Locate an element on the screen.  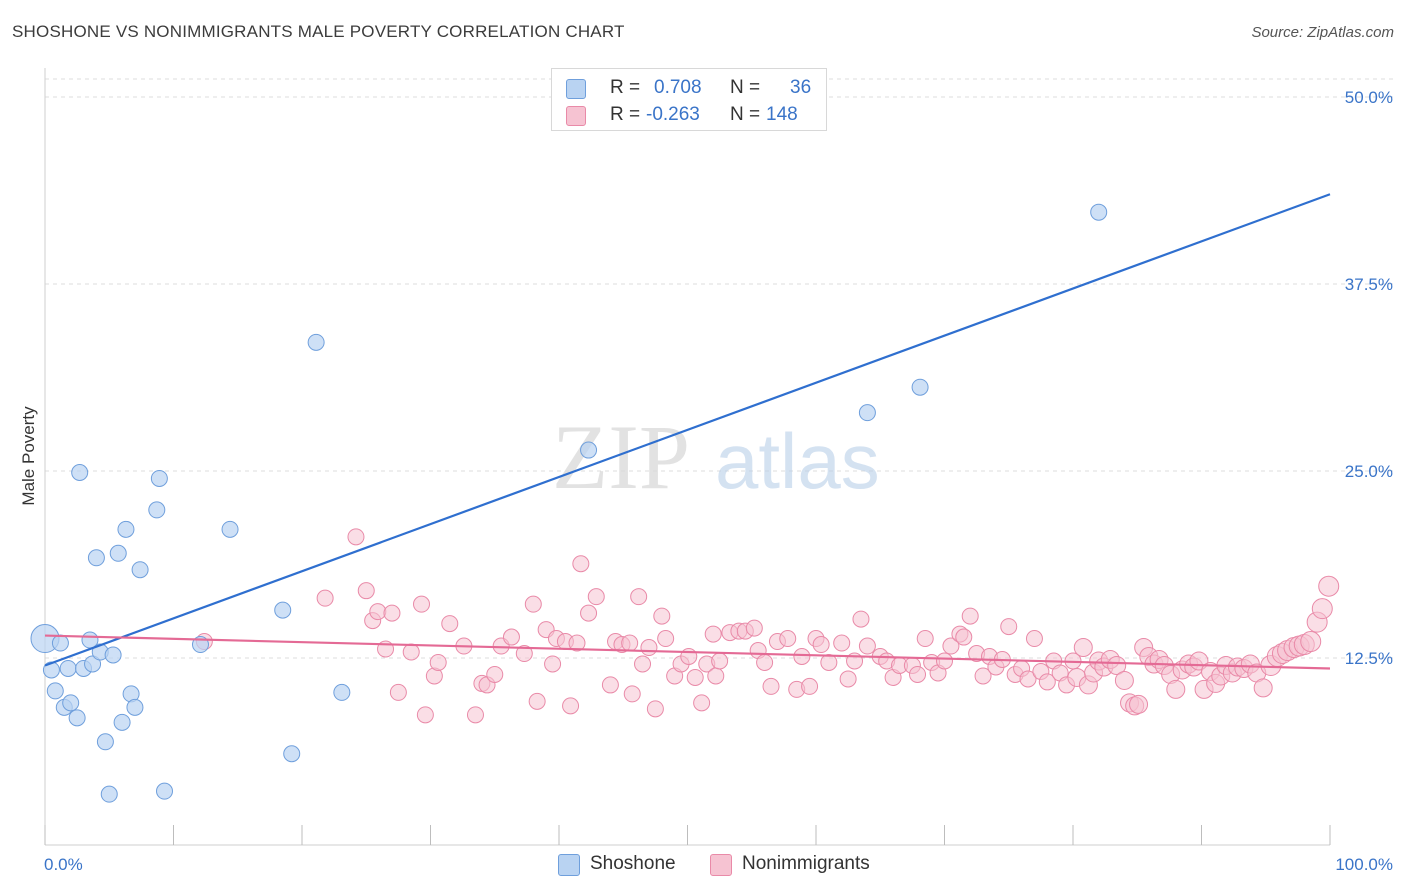
nonimmigrants-trend-line is located at coordinates (687, 652).